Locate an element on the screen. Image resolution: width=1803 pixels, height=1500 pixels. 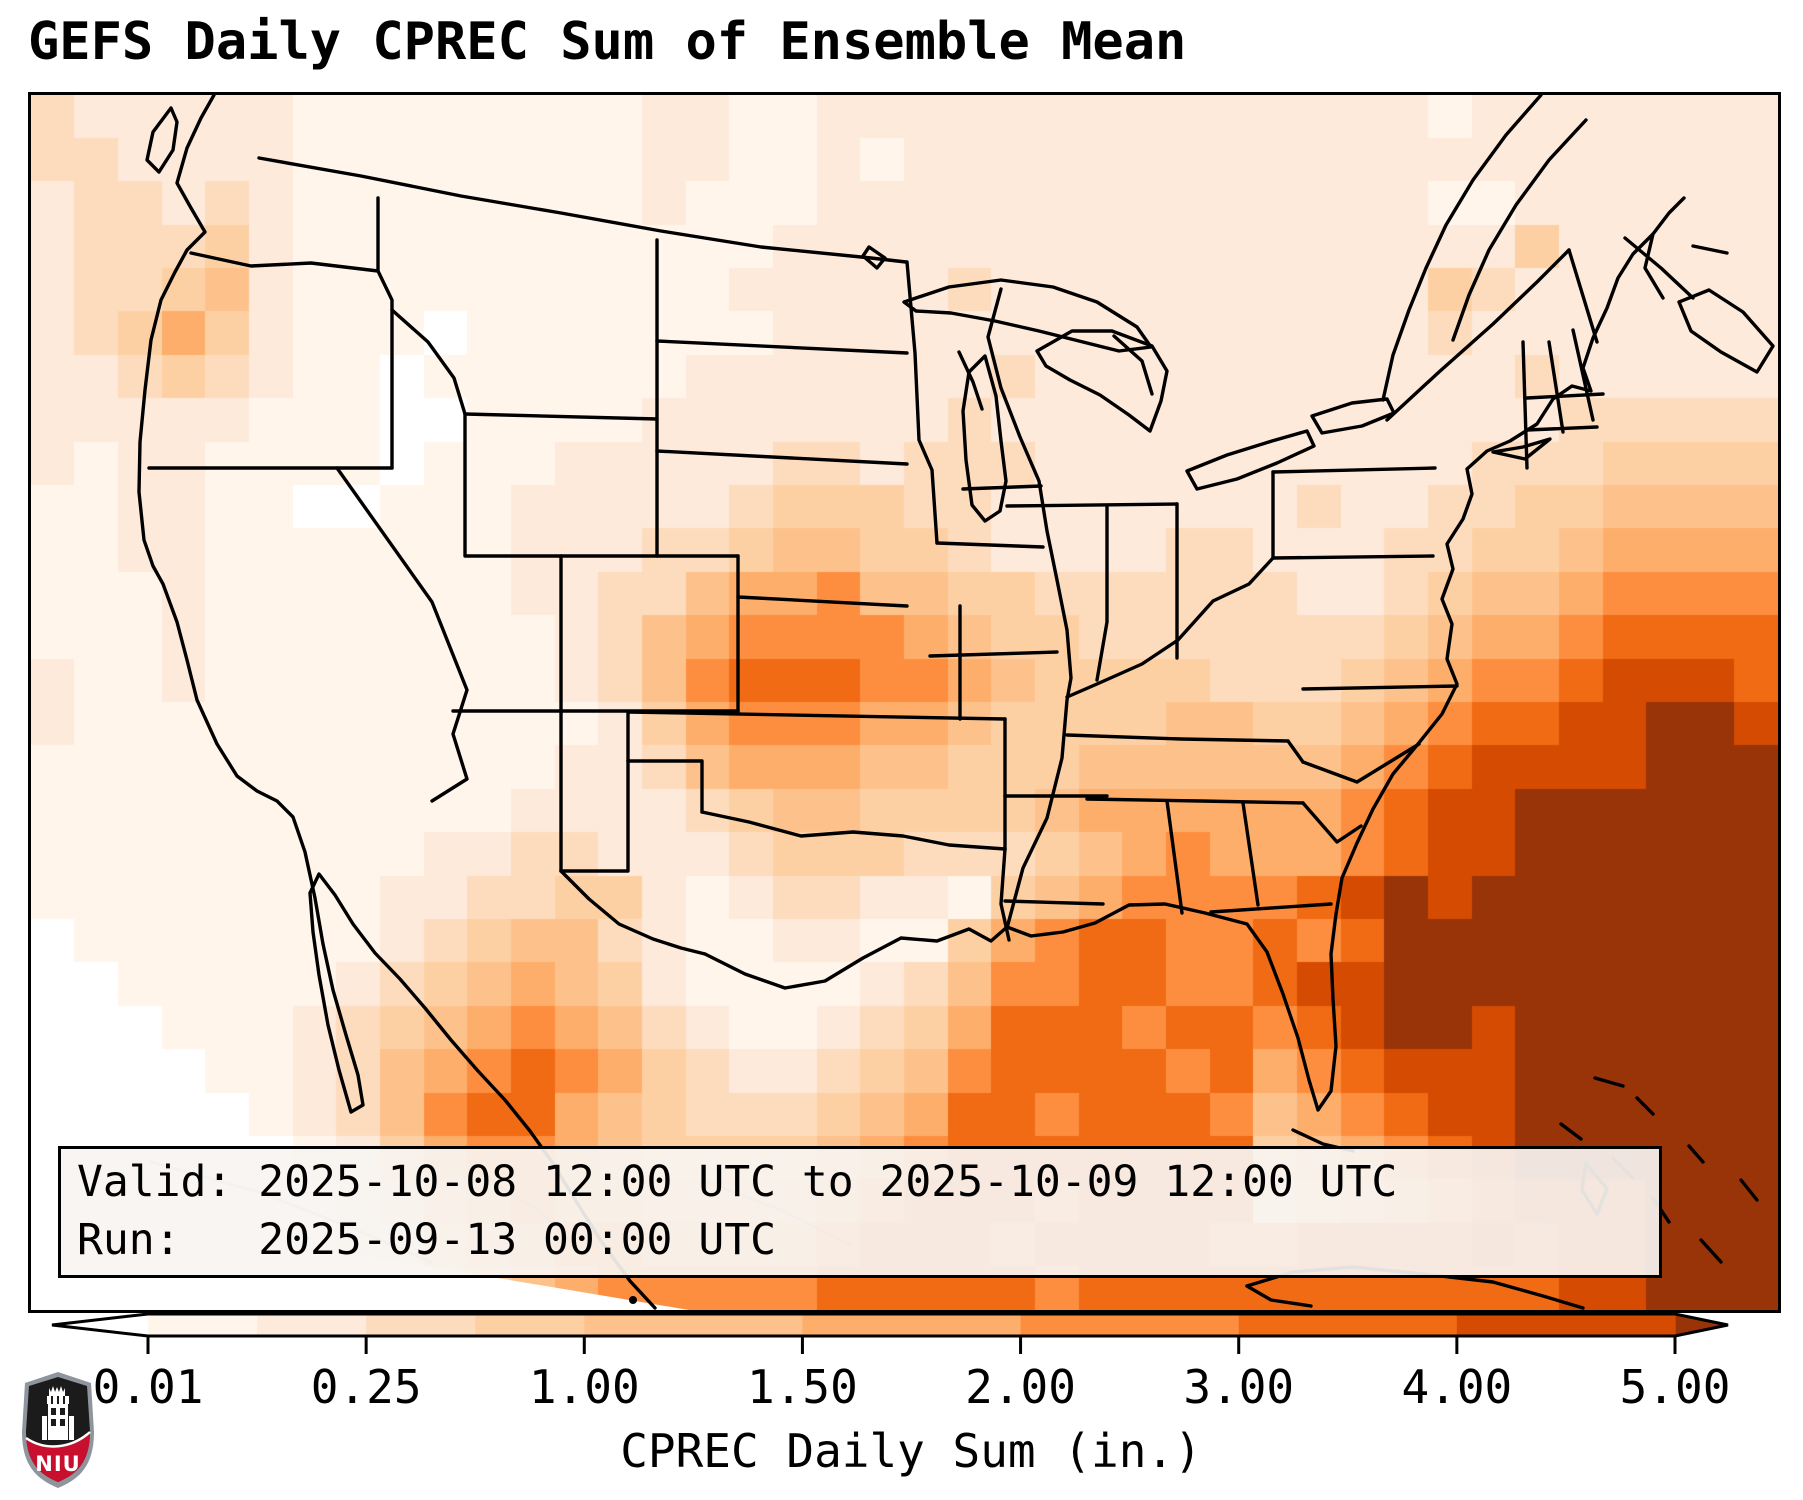
colorbar-tick-label: 3.00 is located at coordinates (1239, 1387).